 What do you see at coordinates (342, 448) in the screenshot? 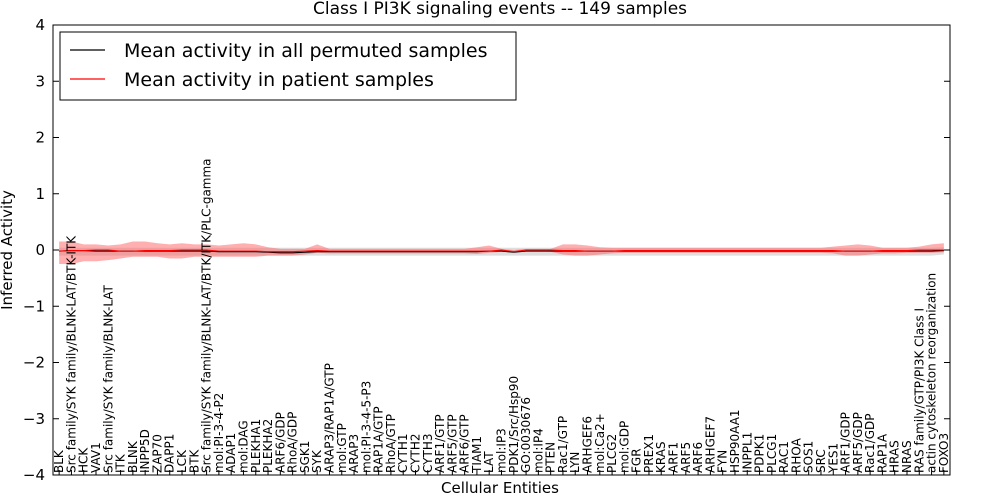
I see `x-tick-label: mol:GTP` at bounding box center [342, 448].